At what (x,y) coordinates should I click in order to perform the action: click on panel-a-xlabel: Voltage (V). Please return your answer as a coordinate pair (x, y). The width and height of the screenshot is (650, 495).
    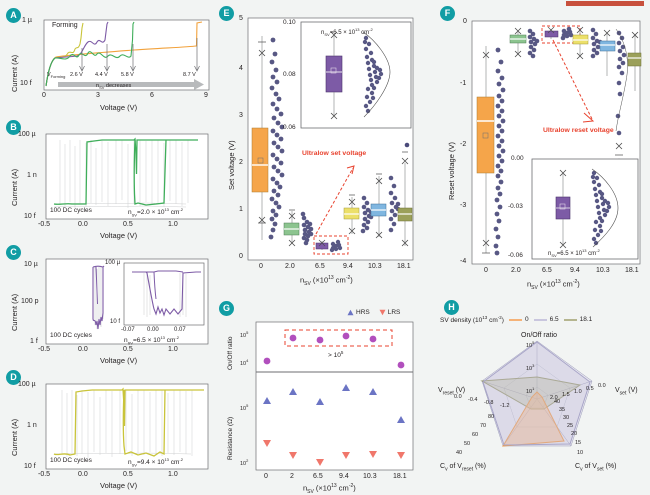
    Looking at the image, I should click on (119, 107).